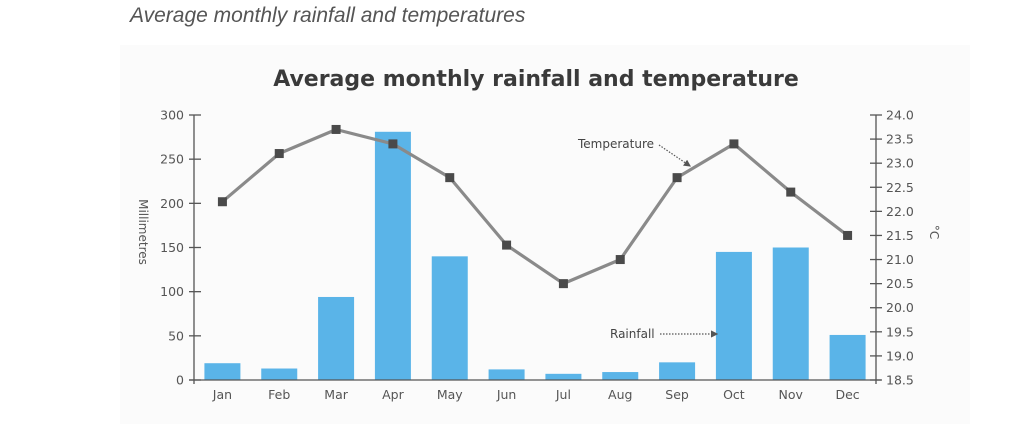 The width and height of the screenshot is (1014, 424). Describe the element at coordinates (615, 144) in the screenshot. I see `temperature-annotation-label: Temperature` at that location.